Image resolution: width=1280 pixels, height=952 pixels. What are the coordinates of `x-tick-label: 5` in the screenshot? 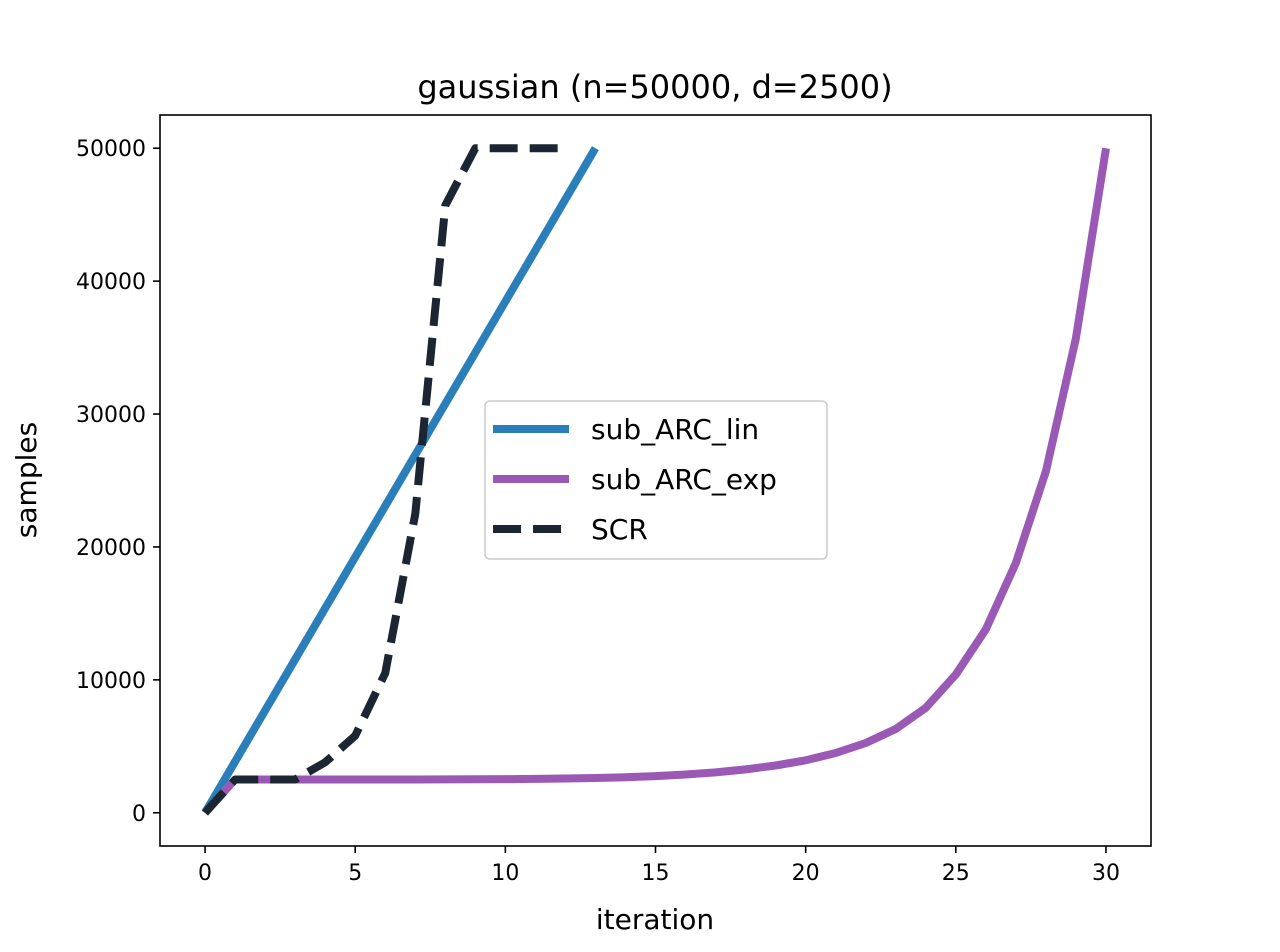 It's located at (355, 873).